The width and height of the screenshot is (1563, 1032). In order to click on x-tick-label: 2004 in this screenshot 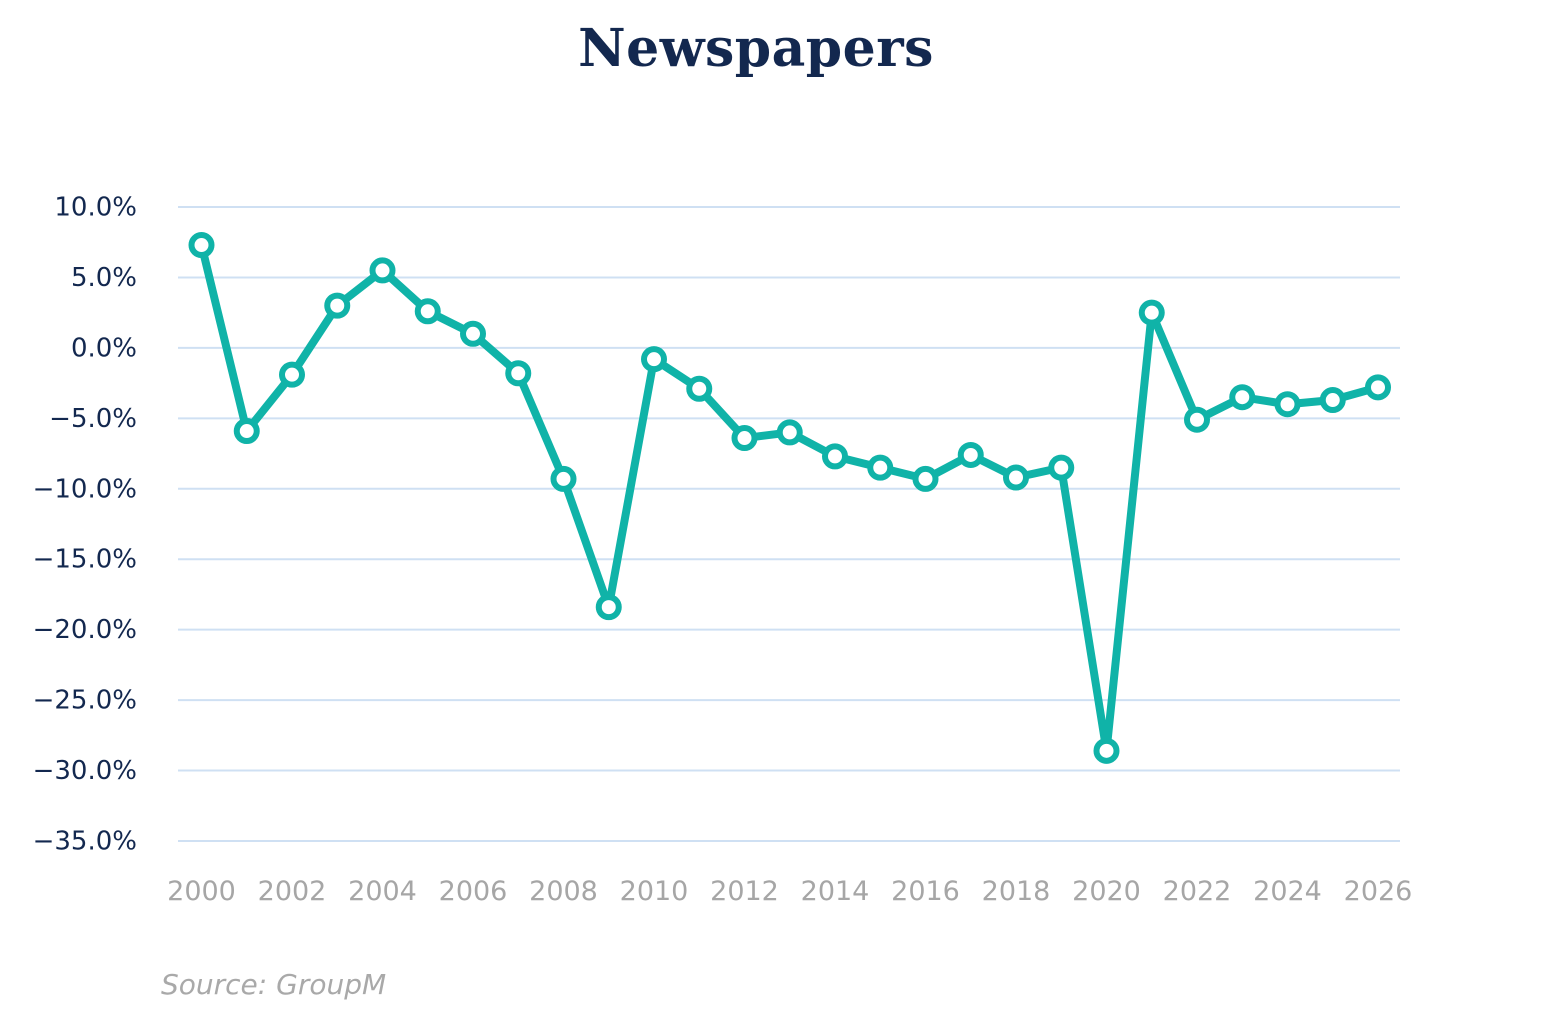, I will do `click(382, 891)`.